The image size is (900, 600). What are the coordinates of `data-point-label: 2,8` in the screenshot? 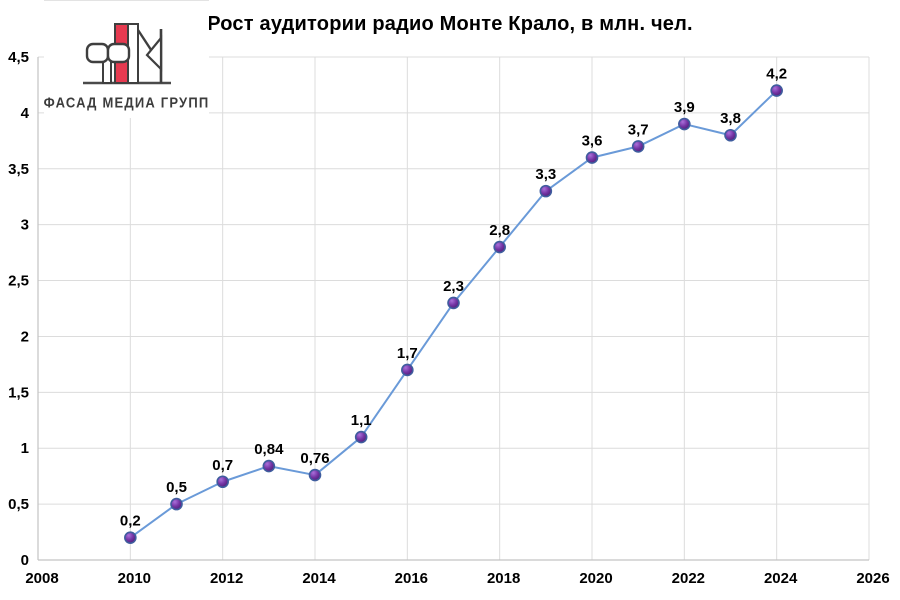 It's located at (499, 230).